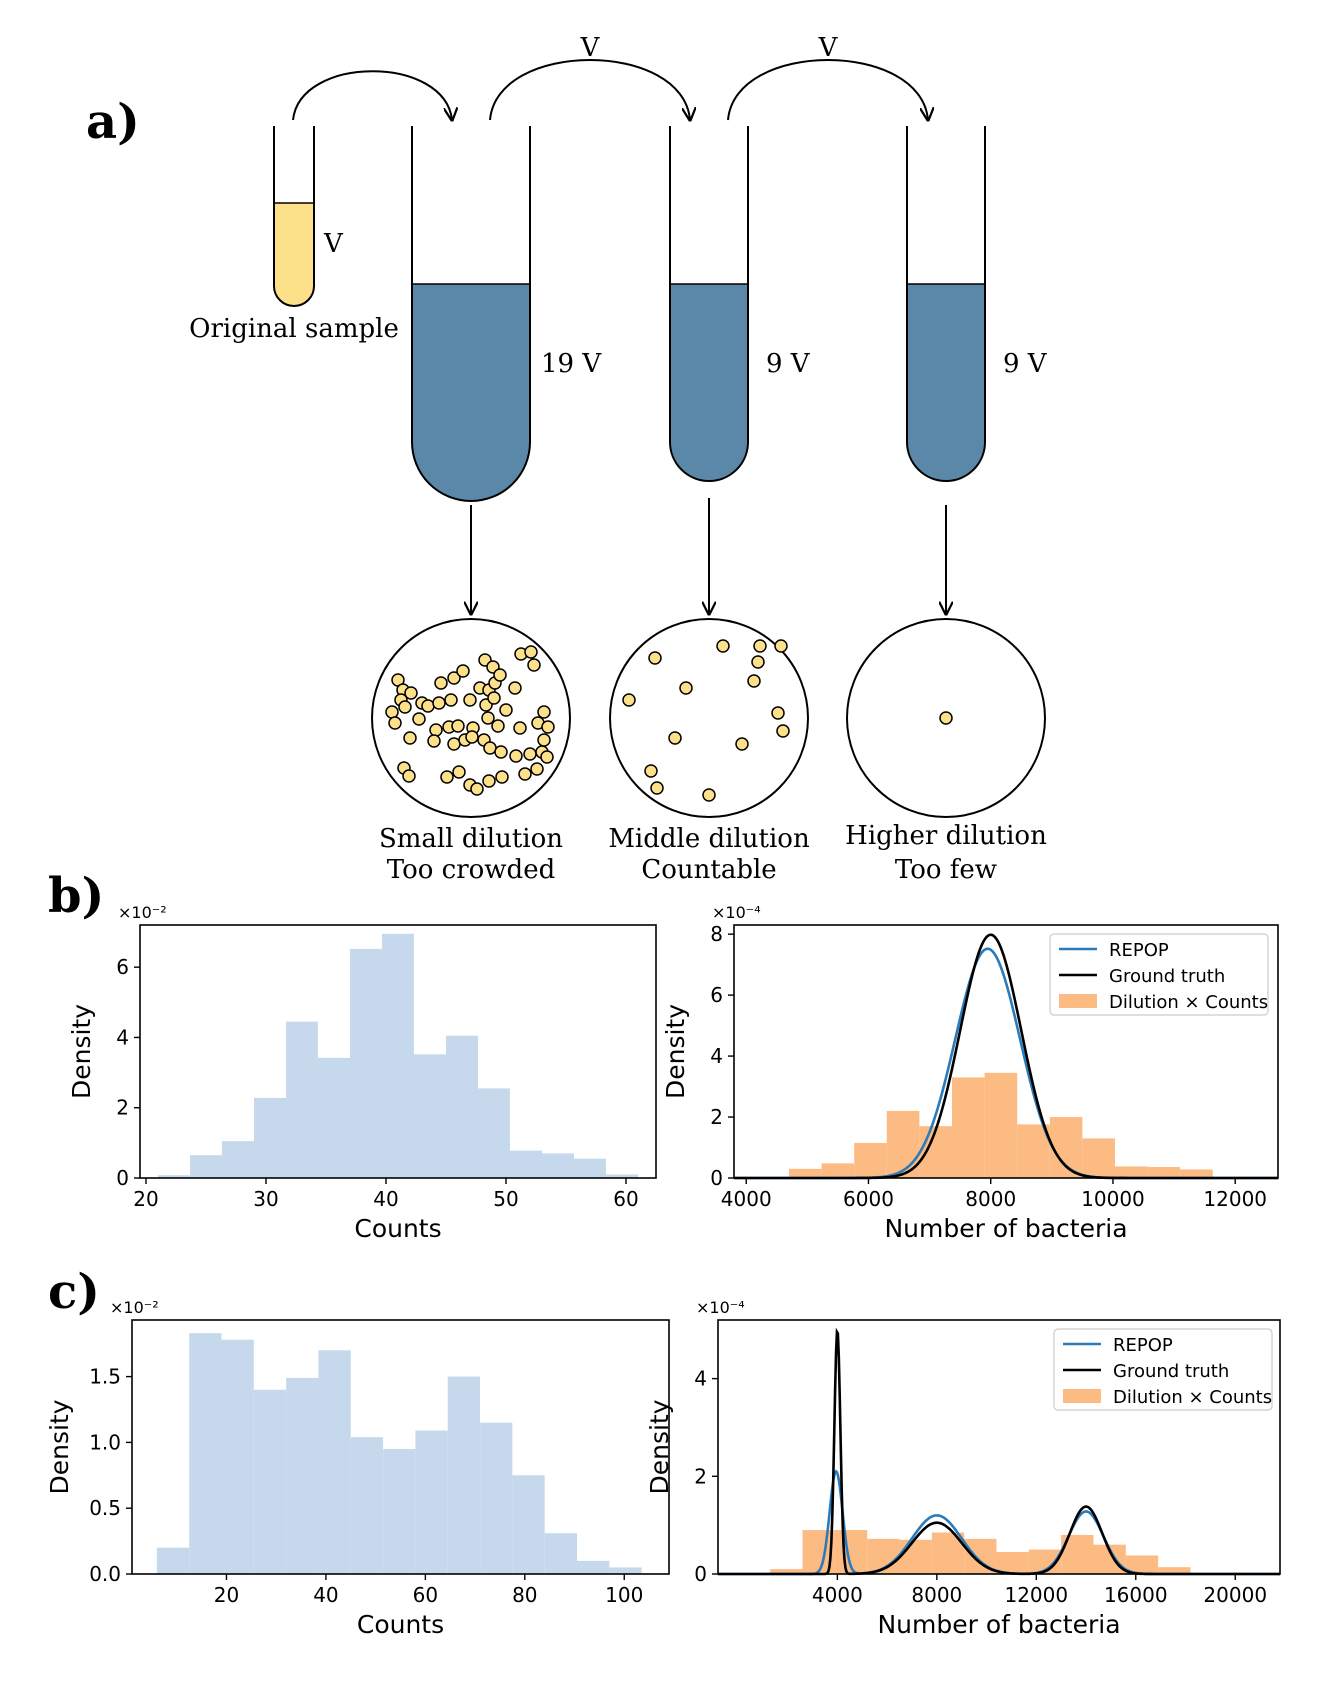 The height and width of the screenshot is (1690, 1334). Describe the element at coordinates (265, 1199) in the screenshot. I see `x-tick-label: 30` at that location.